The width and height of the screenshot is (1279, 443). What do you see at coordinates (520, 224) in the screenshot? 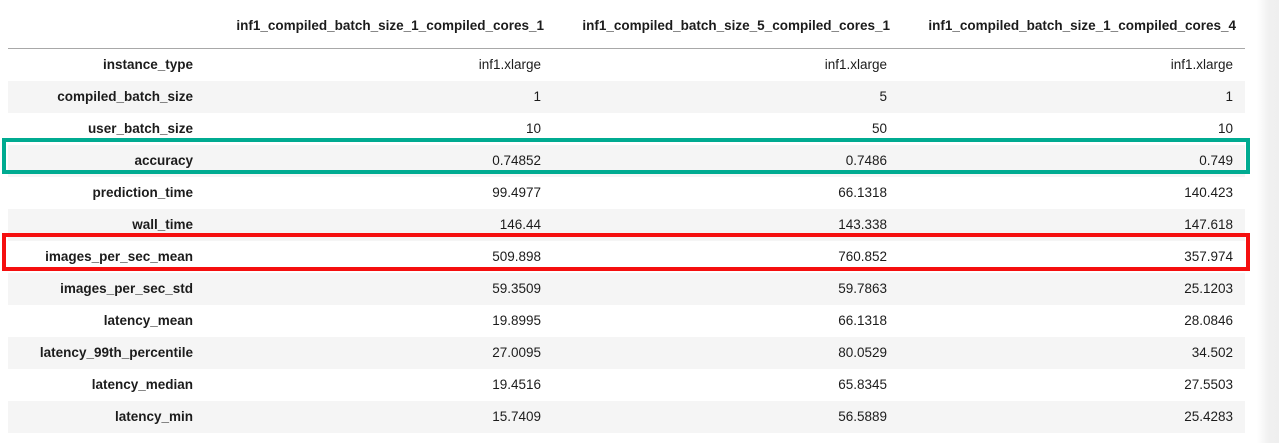
I see `cell: 146.44` at bounding box center [520, 224].